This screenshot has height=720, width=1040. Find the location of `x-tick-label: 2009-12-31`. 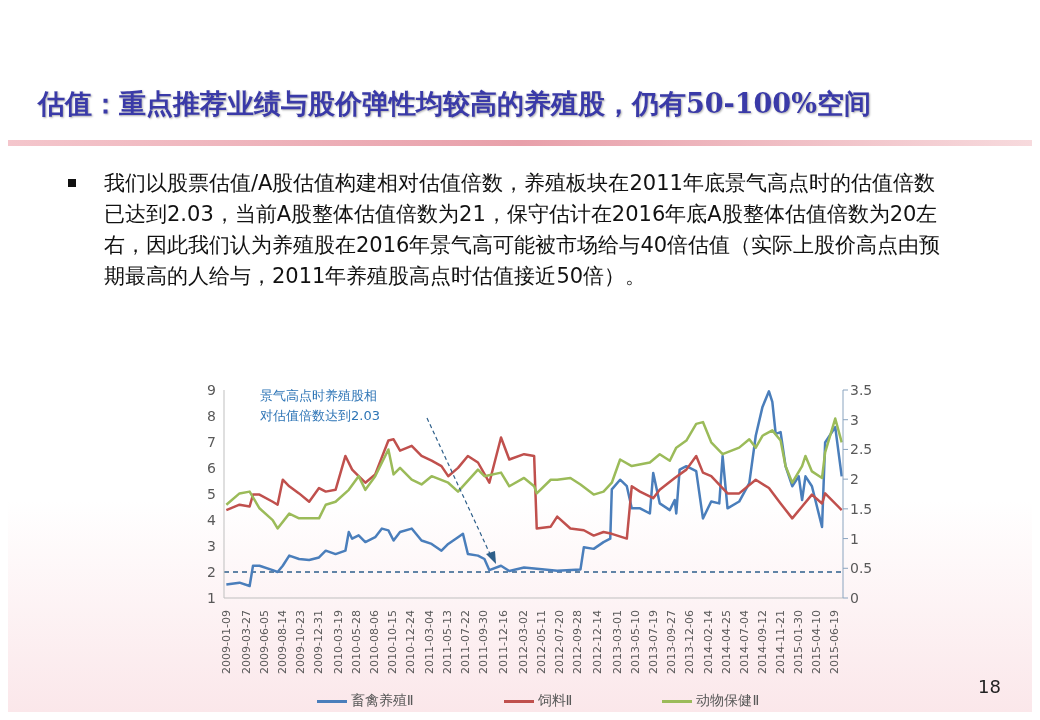

x-tick-label: 2009-12-31 is located at coordinates (318, 642).